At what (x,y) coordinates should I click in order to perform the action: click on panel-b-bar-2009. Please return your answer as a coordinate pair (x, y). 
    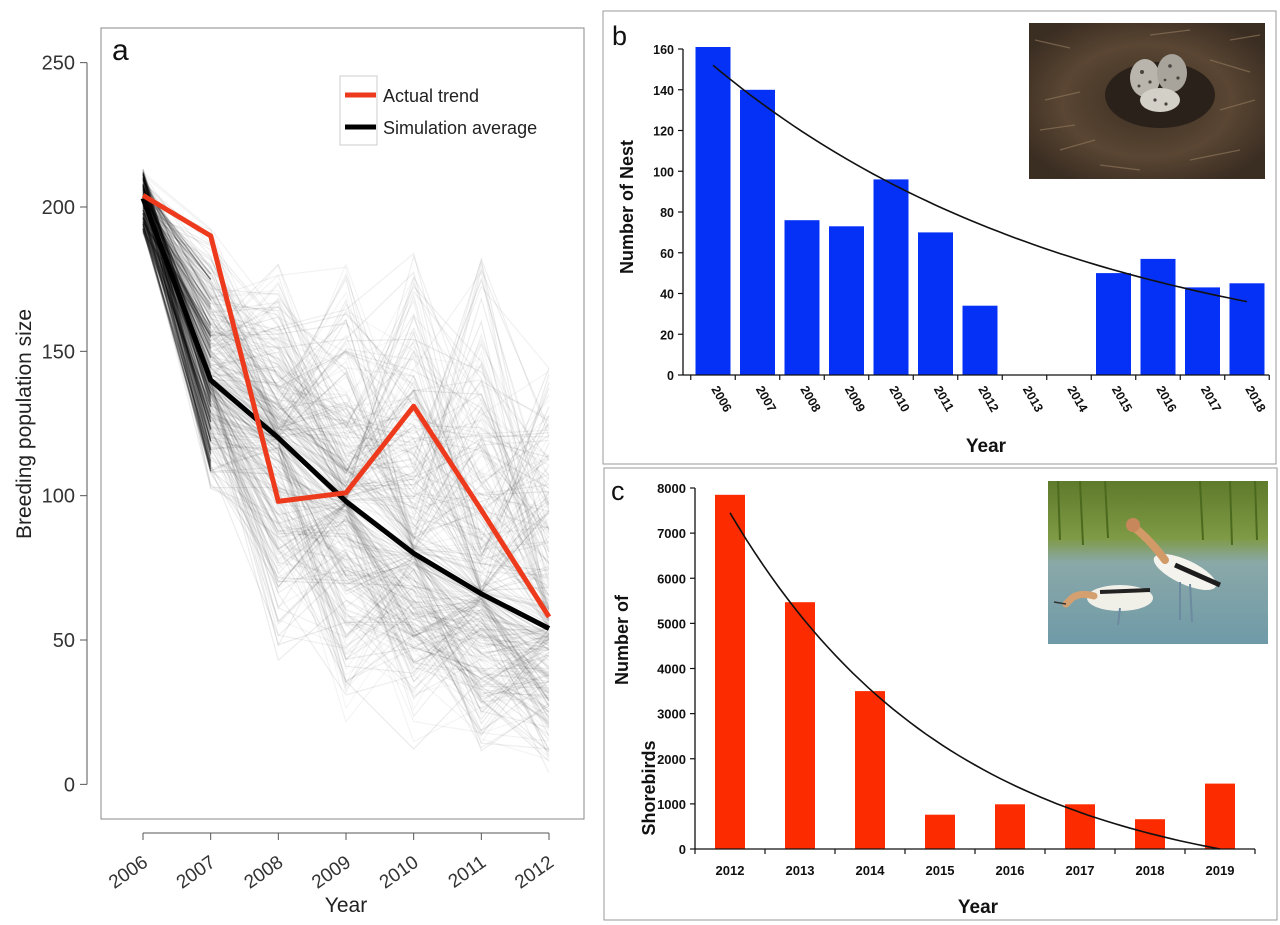
    Looking at the image, I should click on (846, 300).